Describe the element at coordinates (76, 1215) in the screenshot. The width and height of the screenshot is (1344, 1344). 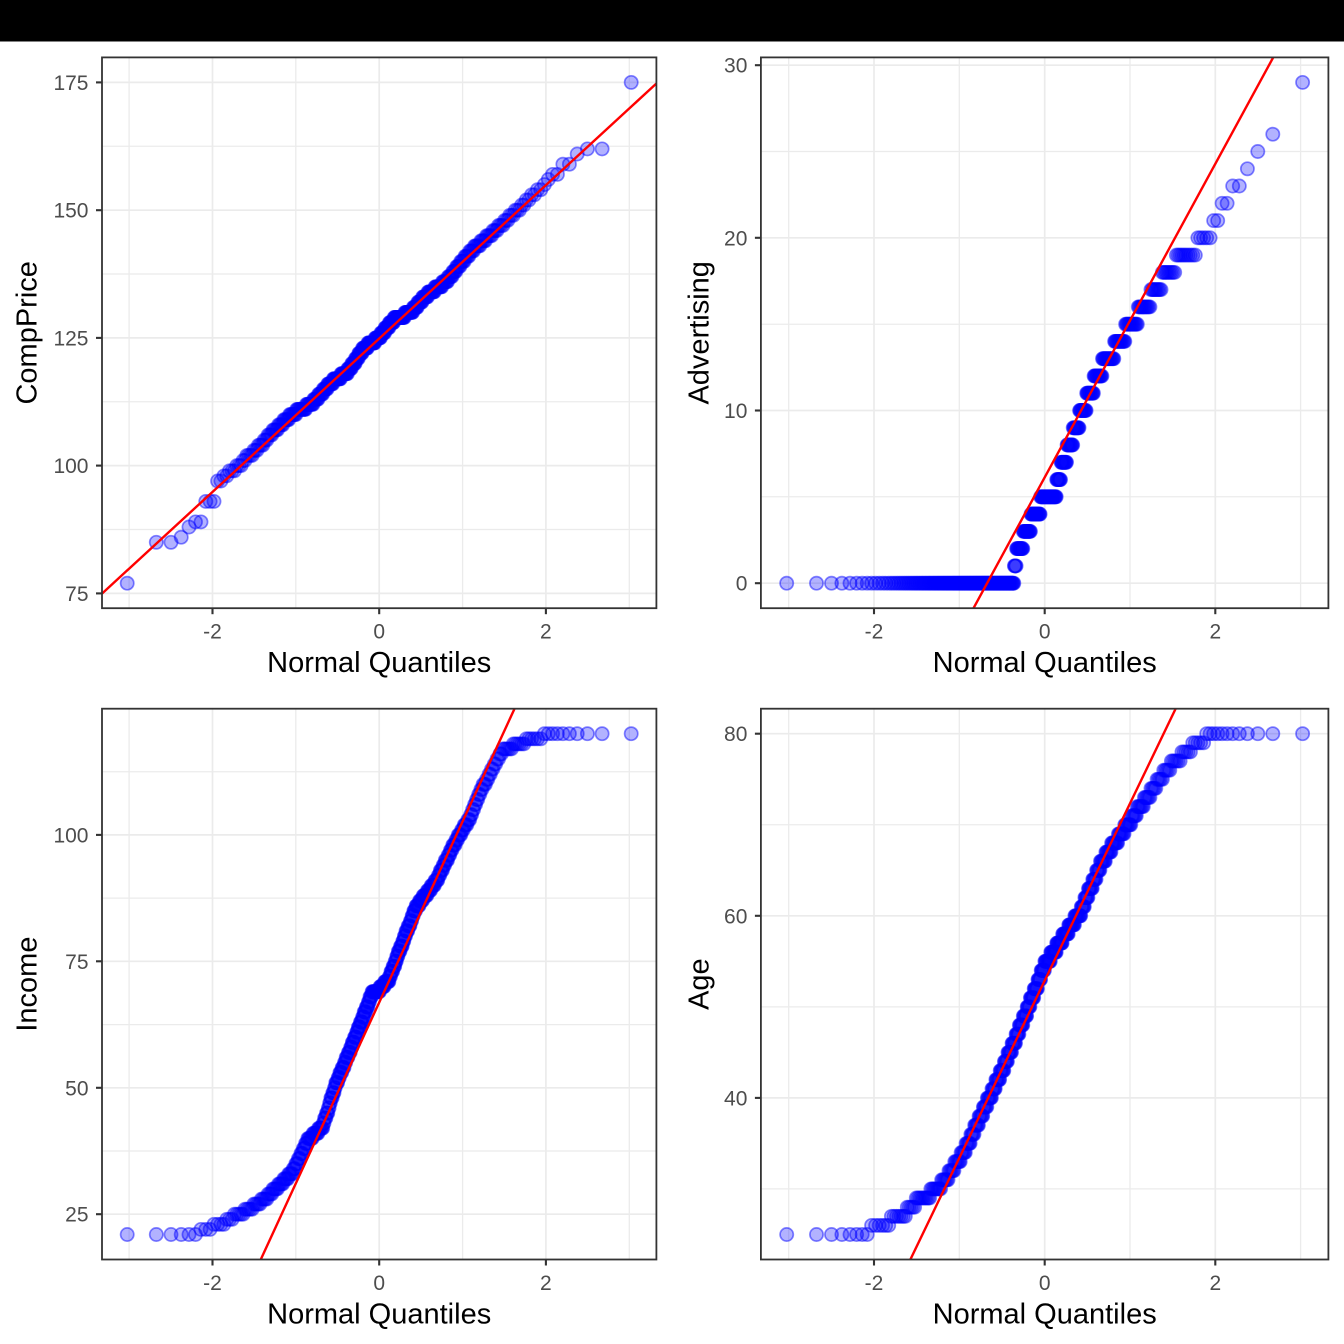
I see `svg-text: 25` at that location.